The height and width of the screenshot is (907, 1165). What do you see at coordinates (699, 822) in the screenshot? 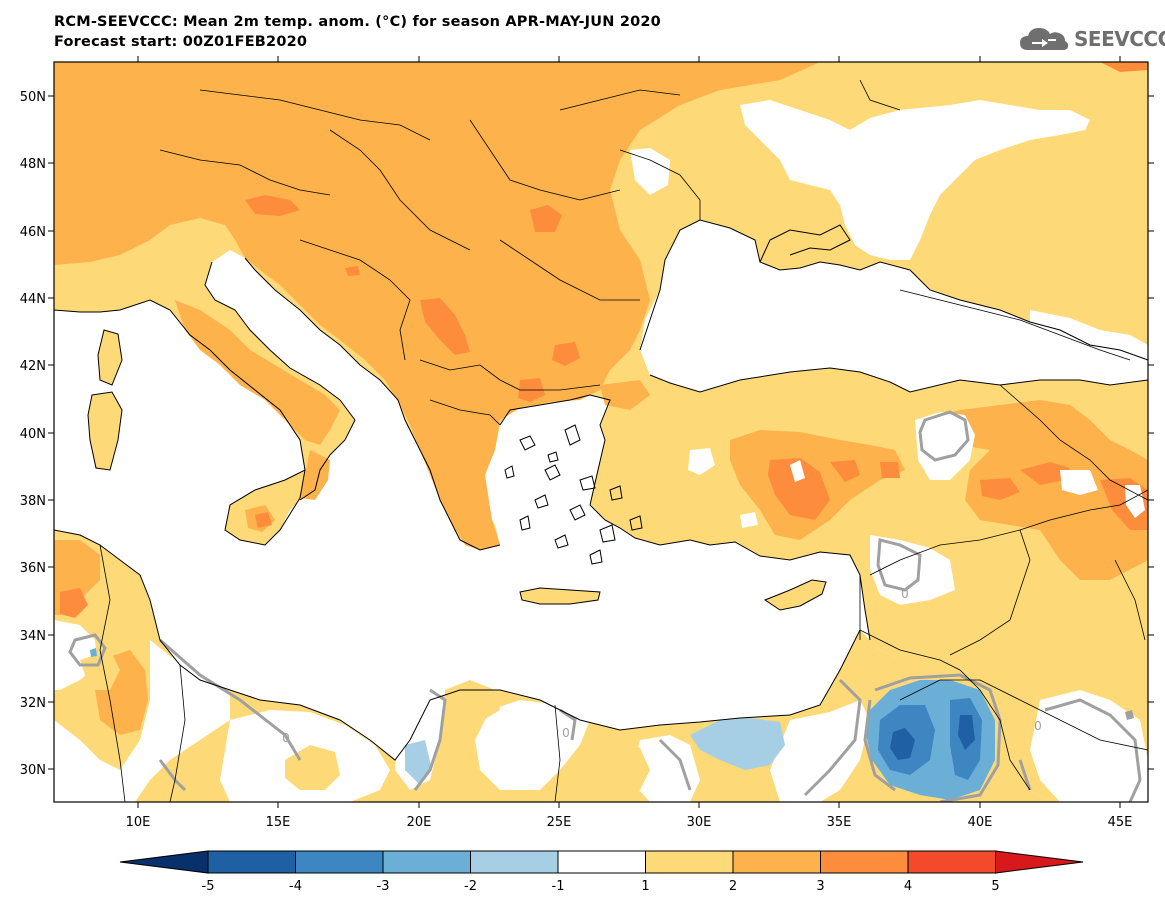
I see `lon-tick-label: 30E` at bounding box center [699, 822].